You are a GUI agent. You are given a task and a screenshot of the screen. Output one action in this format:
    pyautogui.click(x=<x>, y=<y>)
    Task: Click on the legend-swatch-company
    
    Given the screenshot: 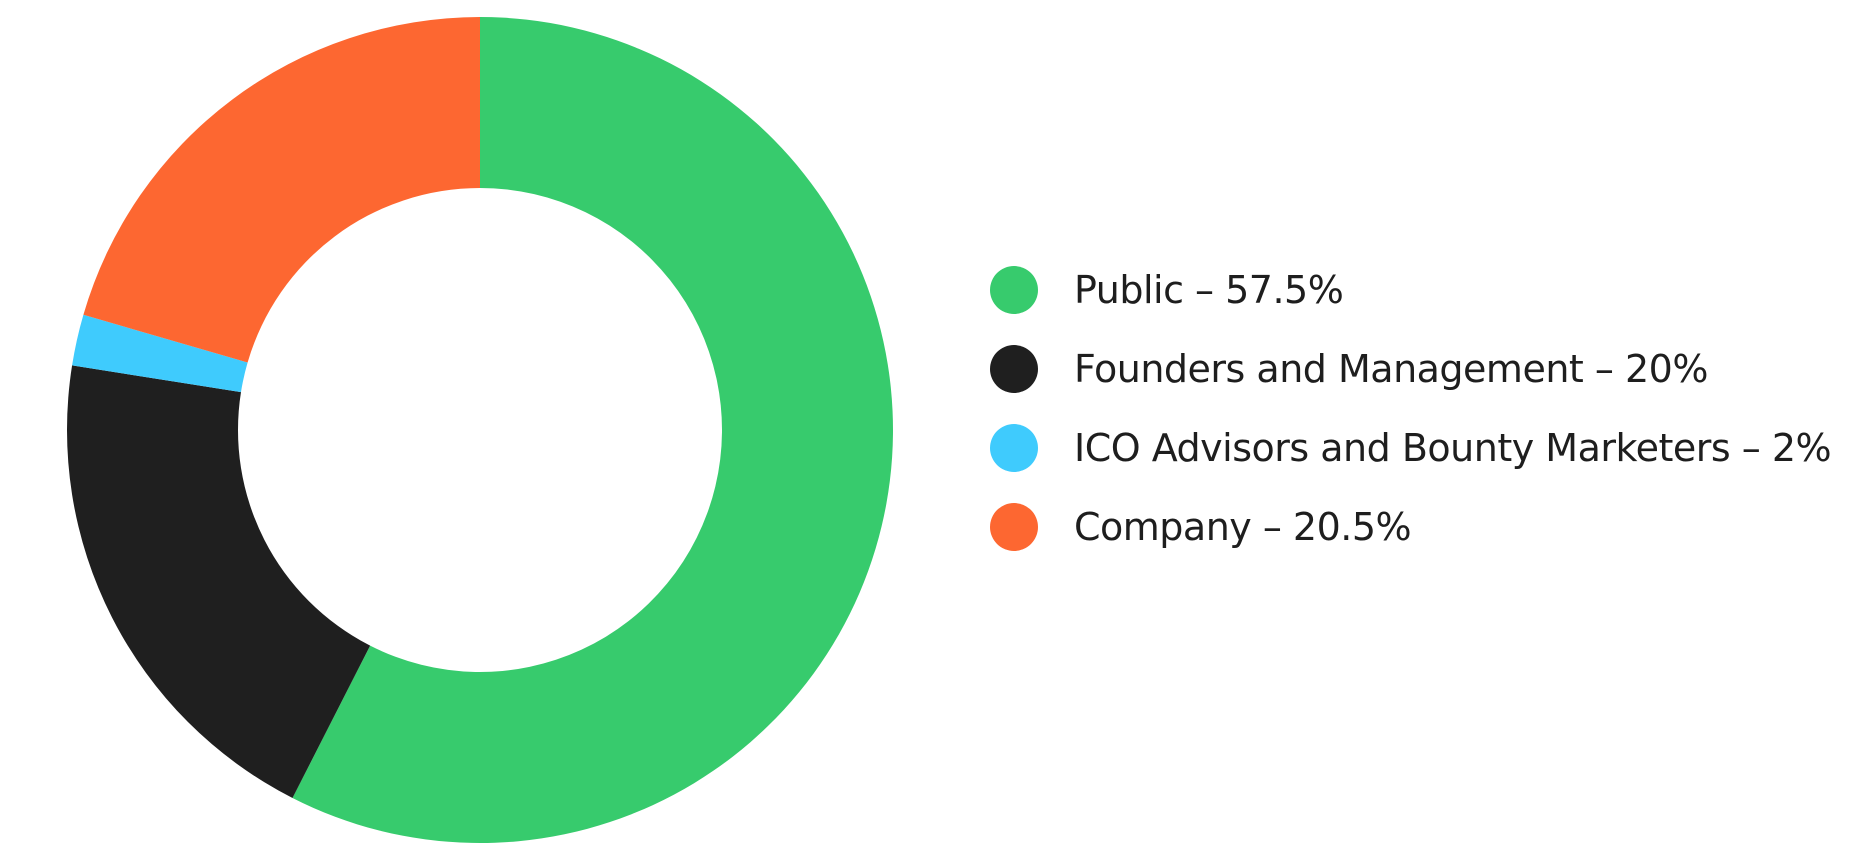 What is the action you would take?
    pyautogui.click(x=1014, y=526)
    